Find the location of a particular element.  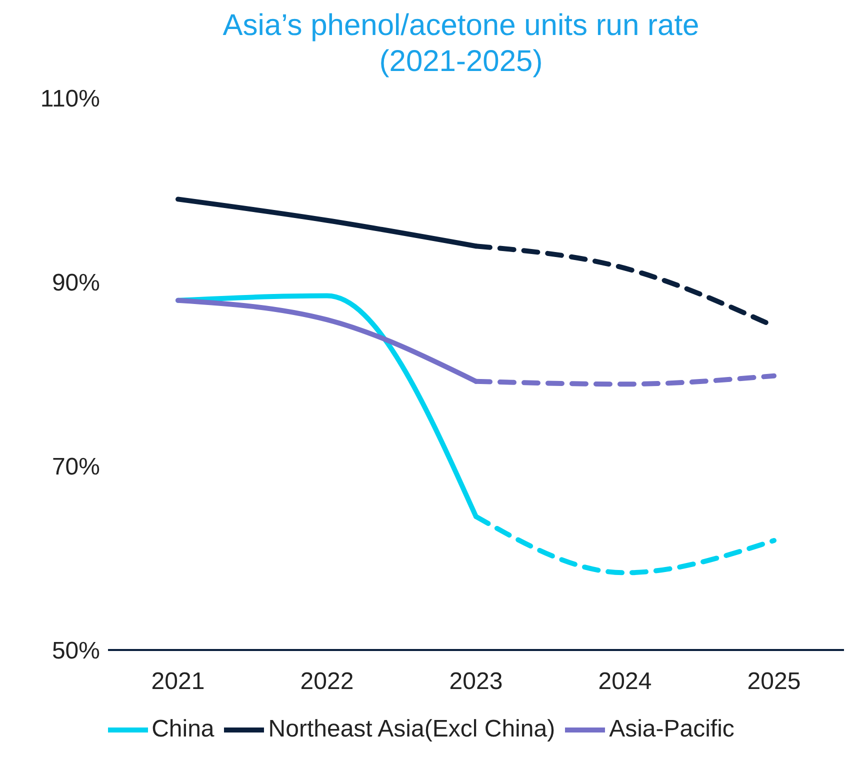

x-tick-label: 2021 is located at coordinates (178, 682).